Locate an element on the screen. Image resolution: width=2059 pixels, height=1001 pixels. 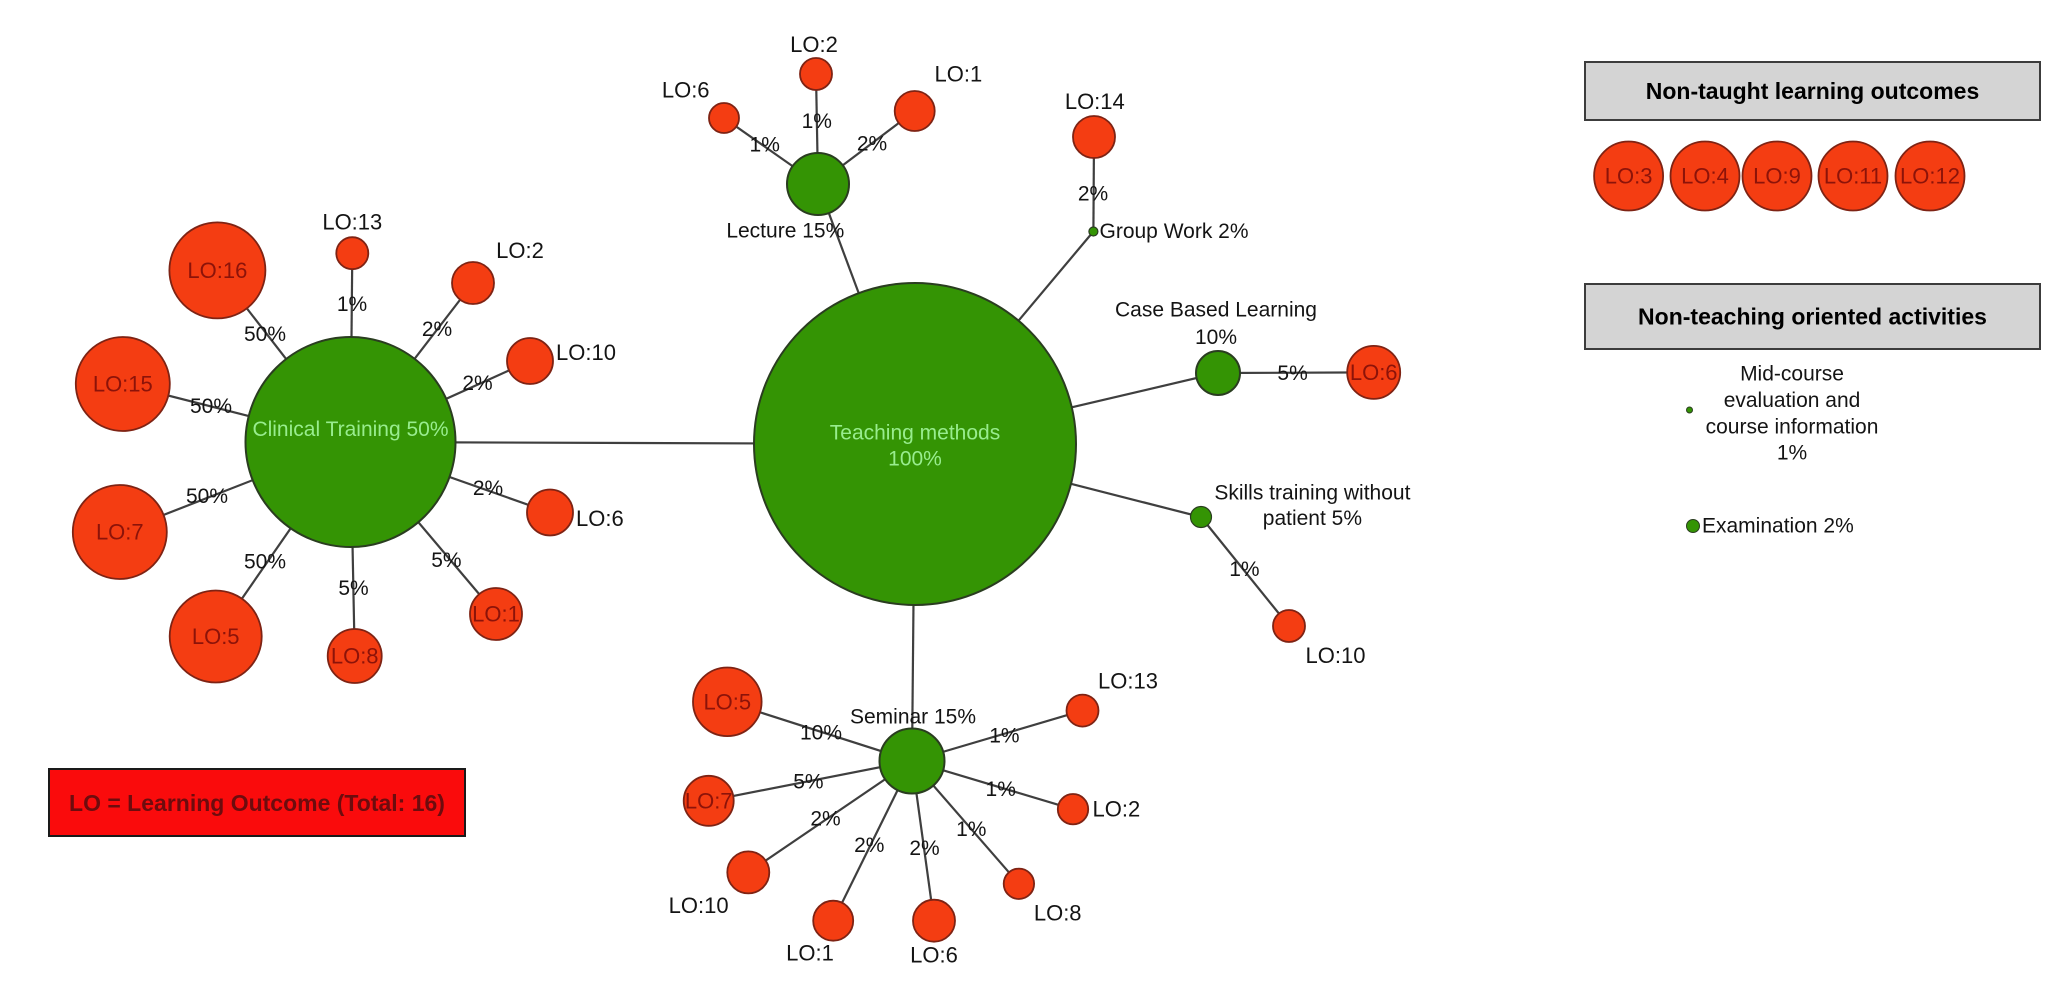
svg-text: LO:3 is located at coordinates (1629, 176).